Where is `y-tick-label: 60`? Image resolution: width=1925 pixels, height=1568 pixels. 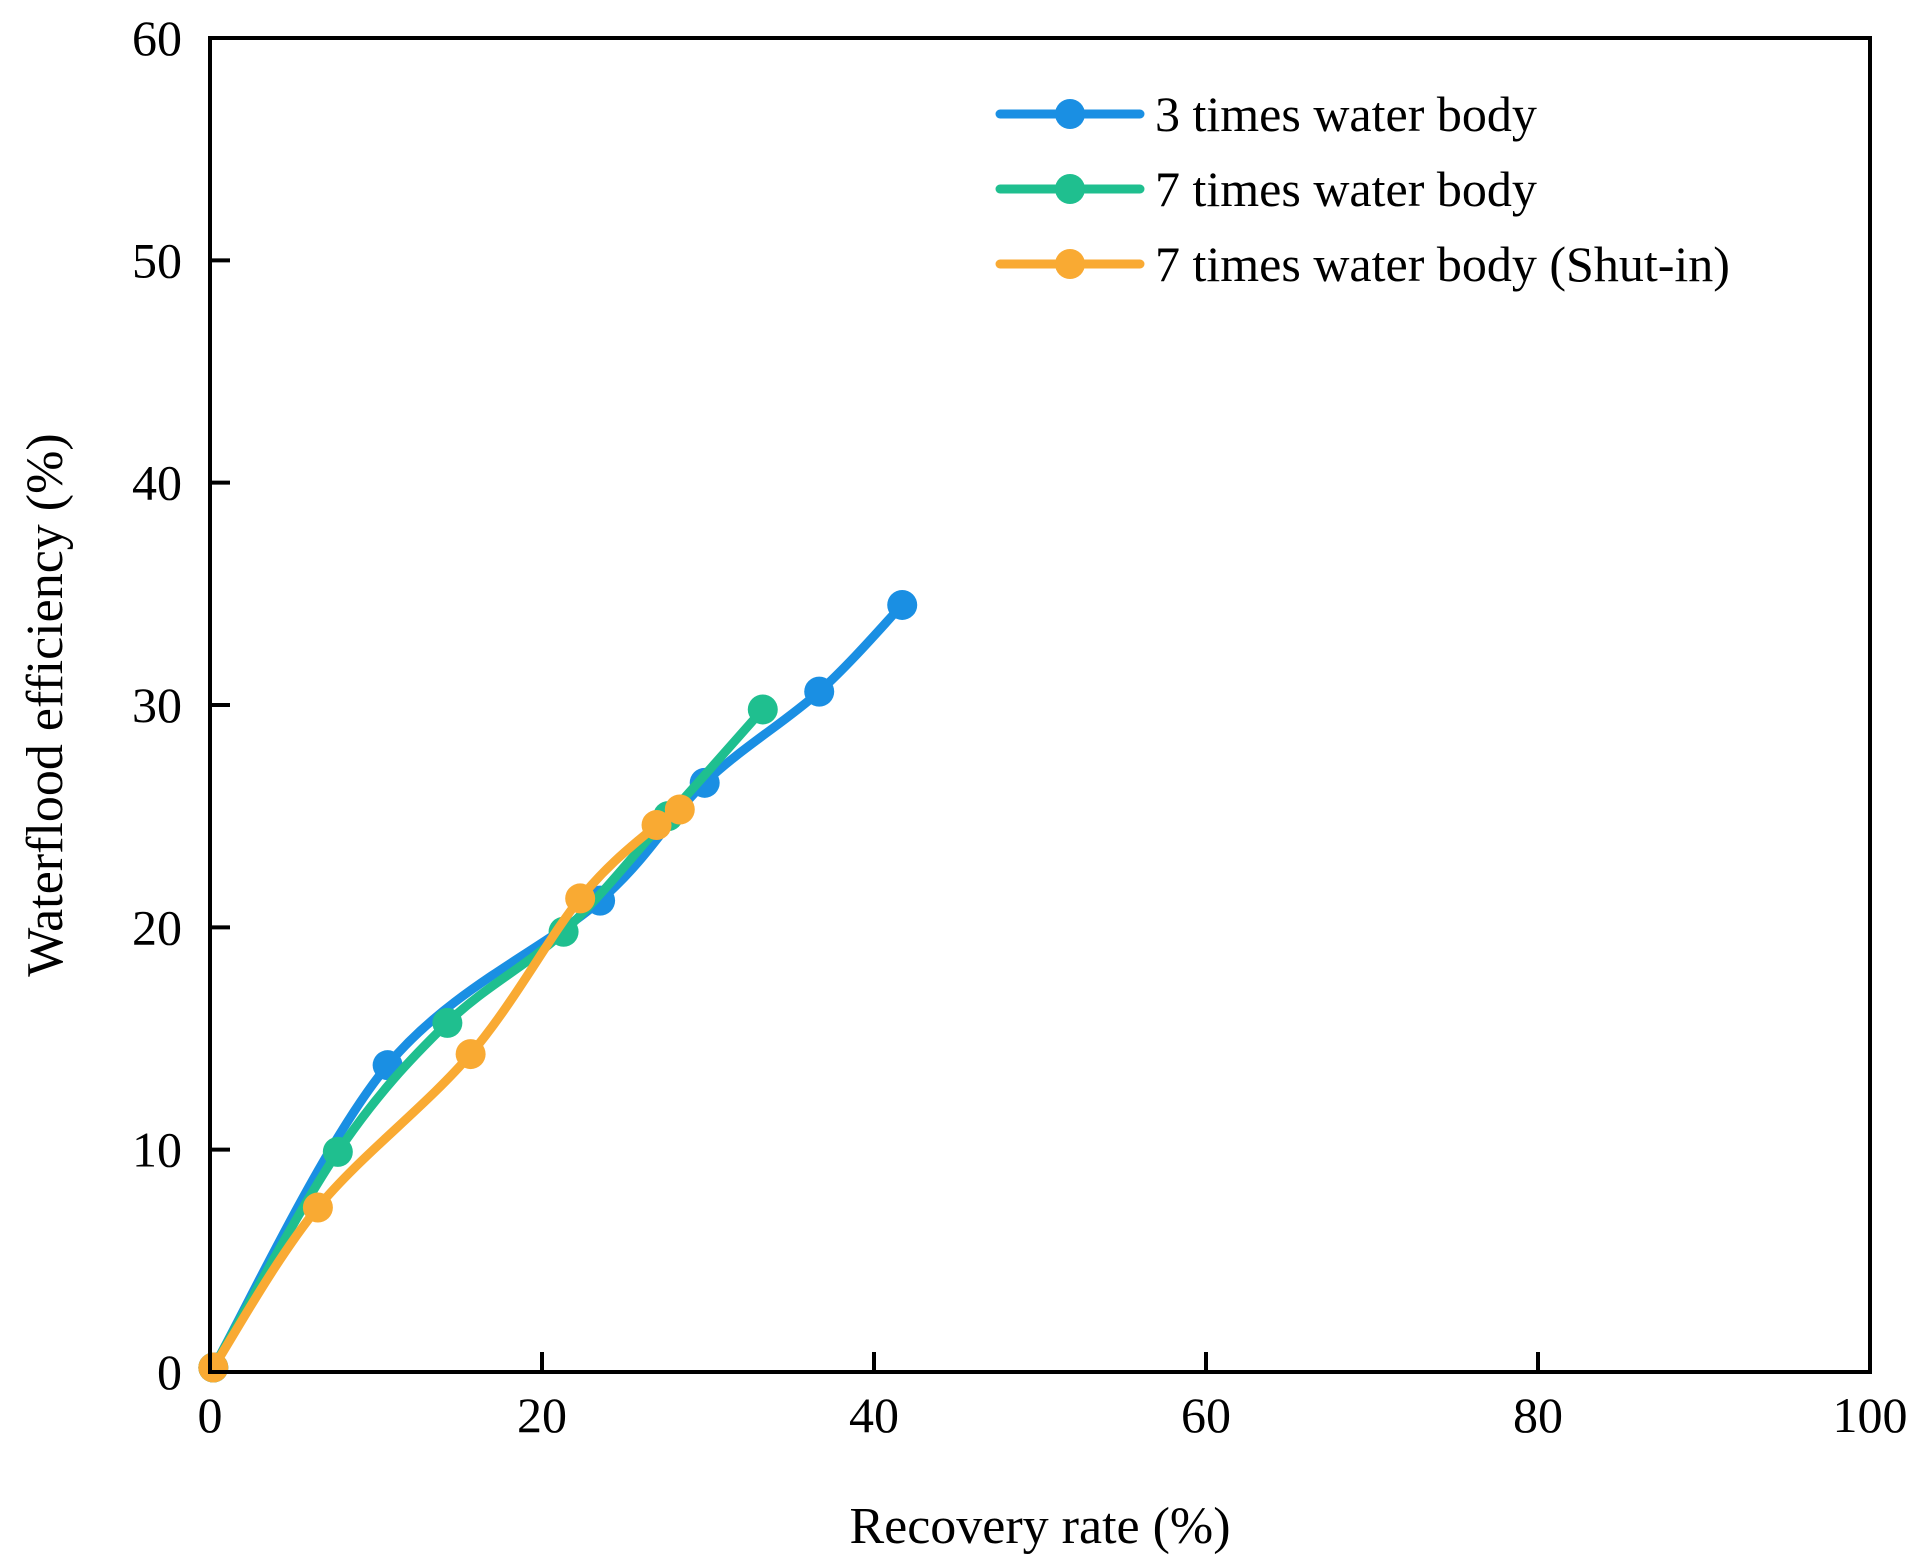
y-tick-label: 60 is located at coordinates (157, 38).